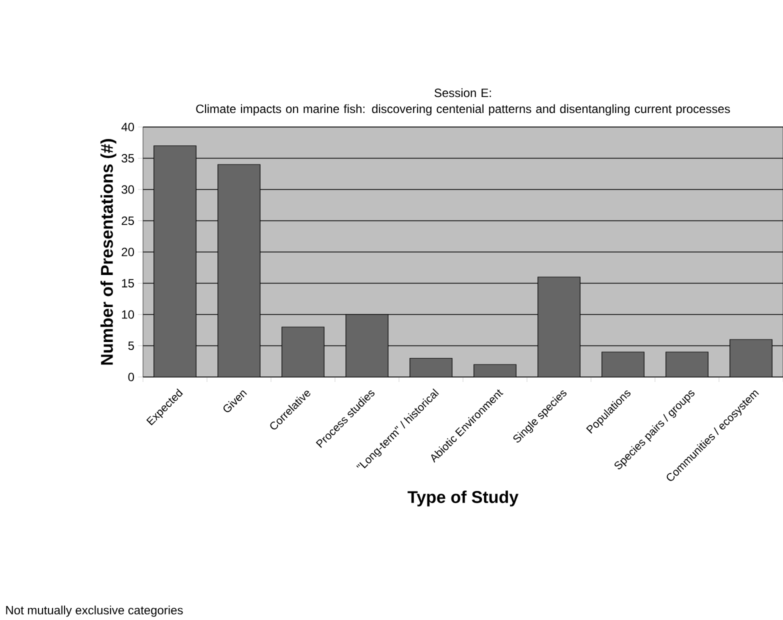  What do you see at coordinates (127, 127) in the screenshot?
I see `y-tick-label: 40` at bounding box center [127, 127].